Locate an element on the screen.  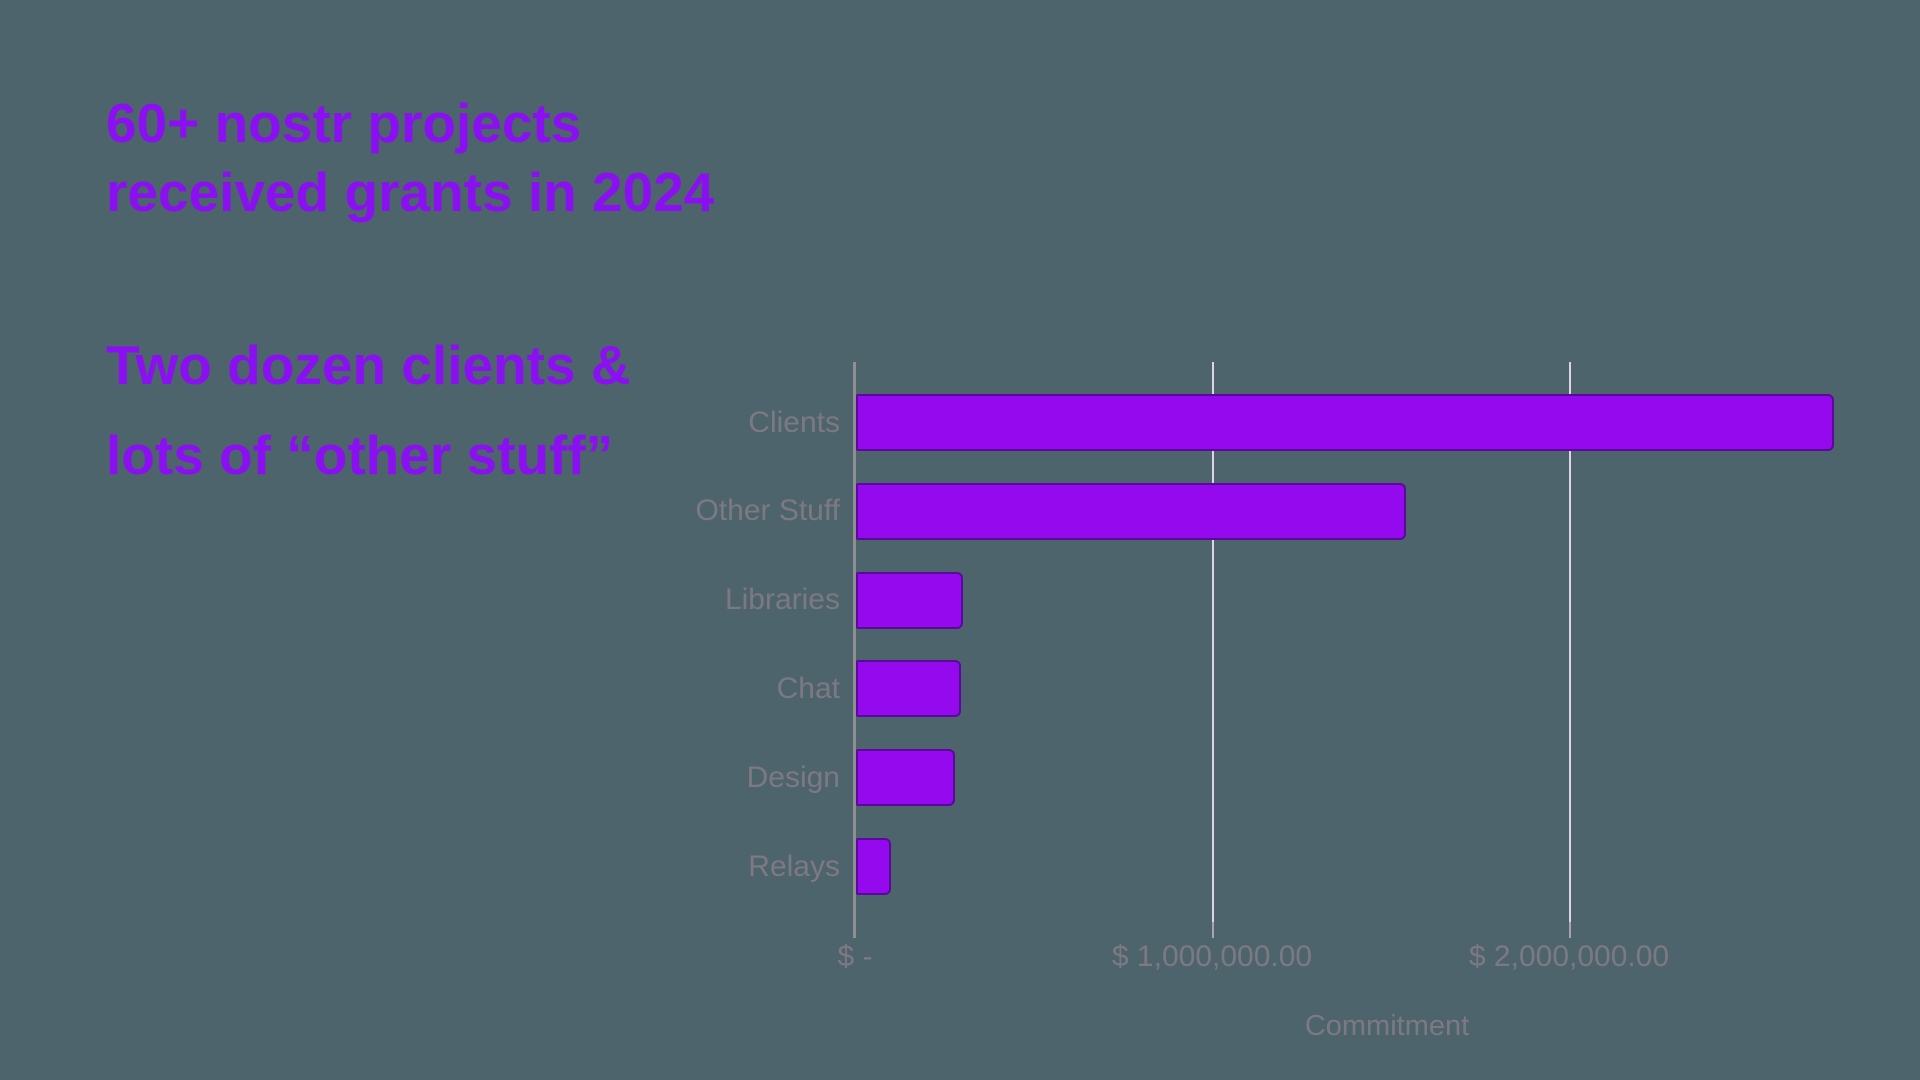
bar-other-stuff is located at coordinates (1131, 511).